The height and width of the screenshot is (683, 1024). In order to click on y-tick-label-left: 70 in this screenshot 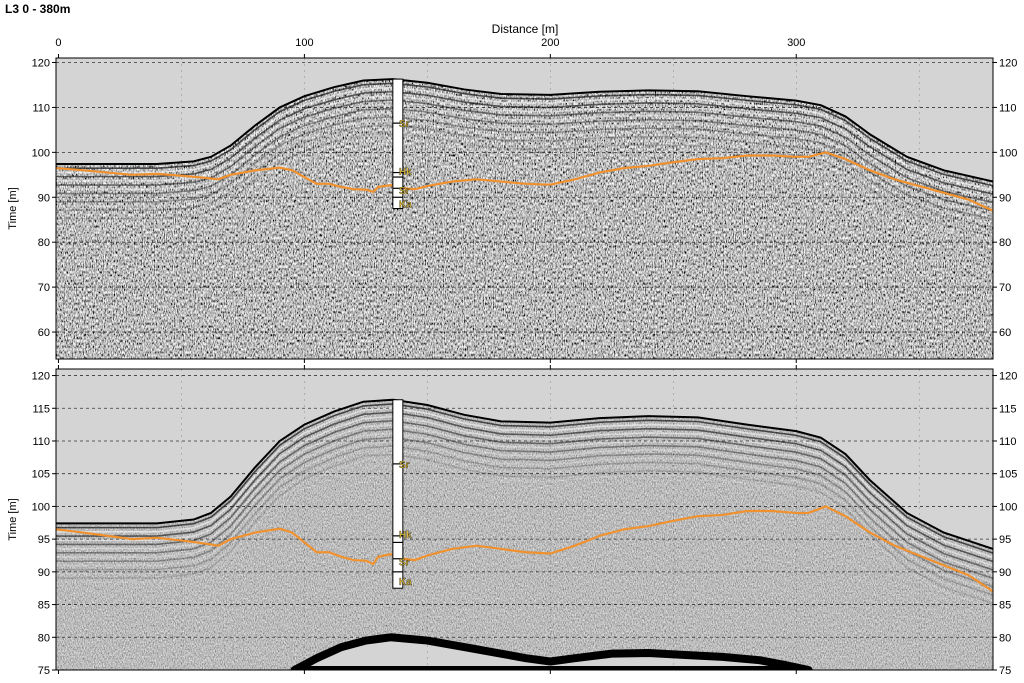, I will do `click(44, 288)`.